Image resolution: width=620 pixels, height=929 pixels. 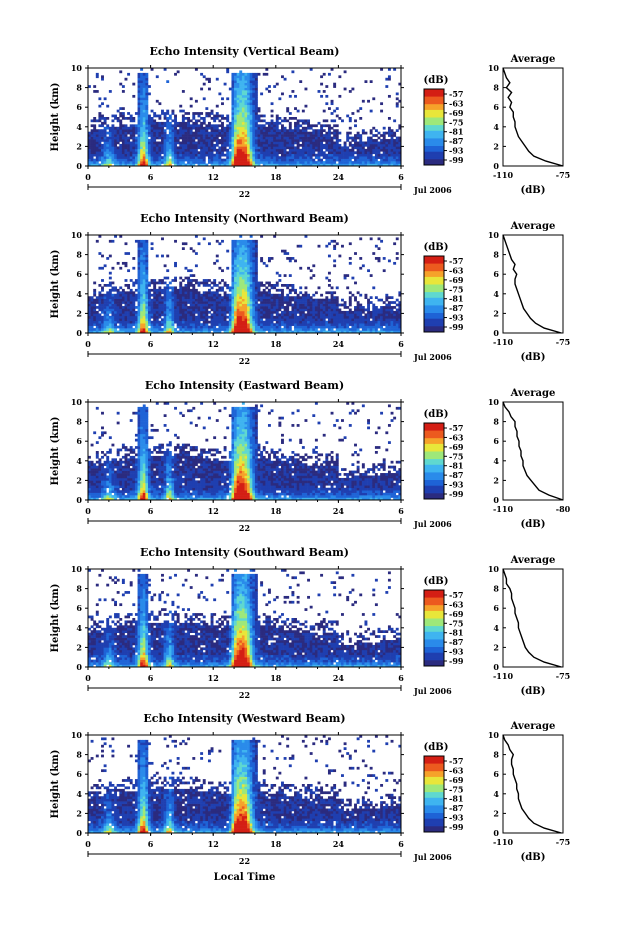 I want to click on x-tick-label: 18, so click(x=276, y=177).